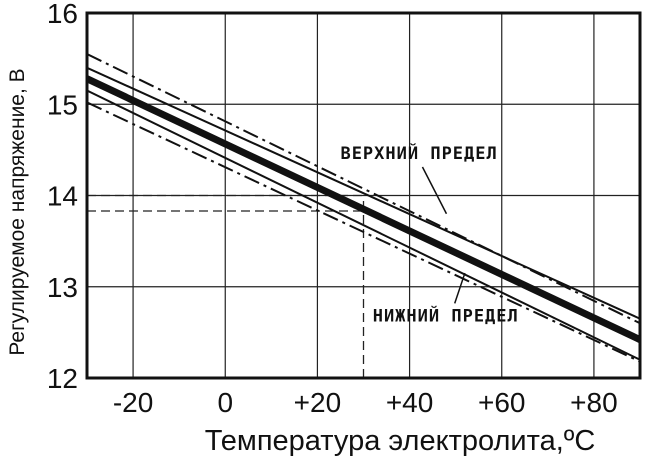  I want to click on y-tick-label: 13, so click(62, 287).